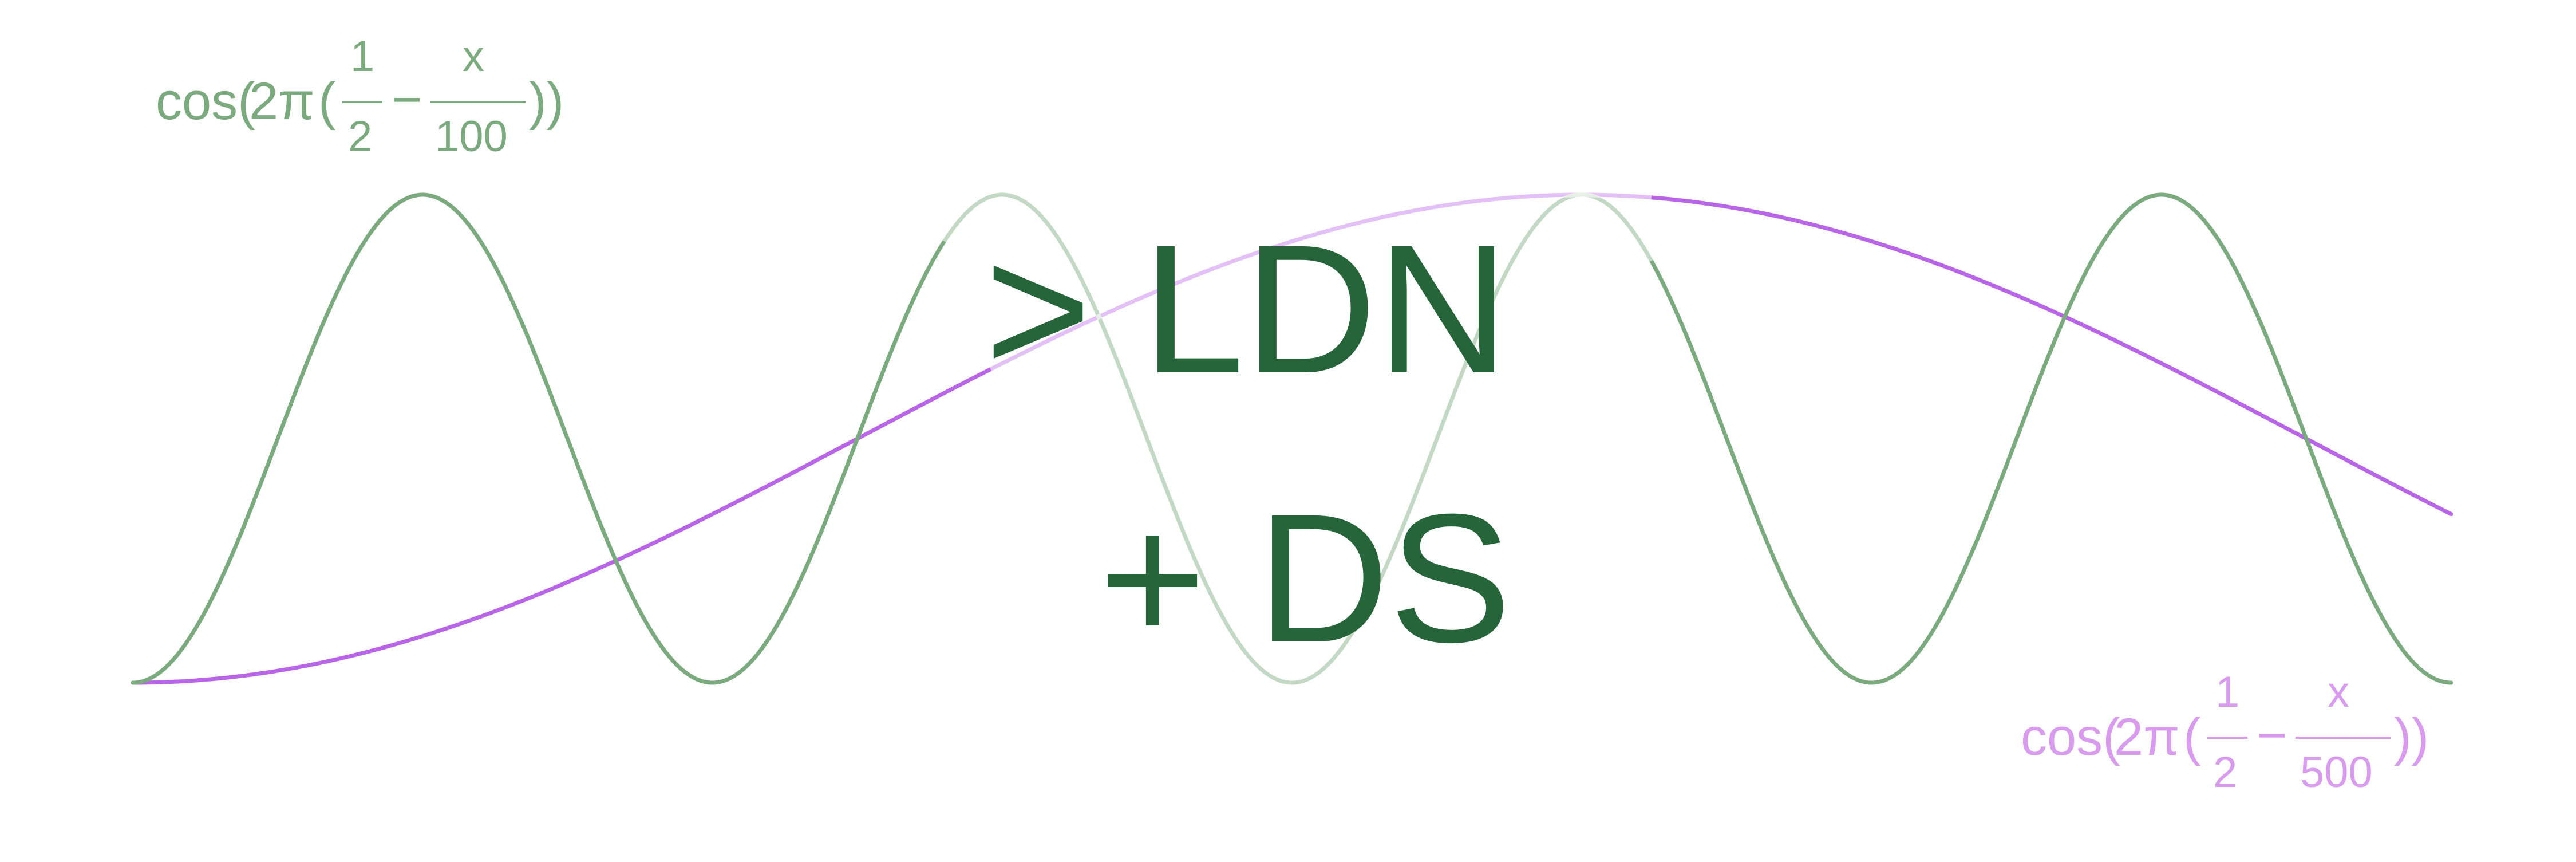 The height and width of the screenshot is (862, 2576). I want to click on logo-wordmark: > LDN + DS, so click(1248, 443).